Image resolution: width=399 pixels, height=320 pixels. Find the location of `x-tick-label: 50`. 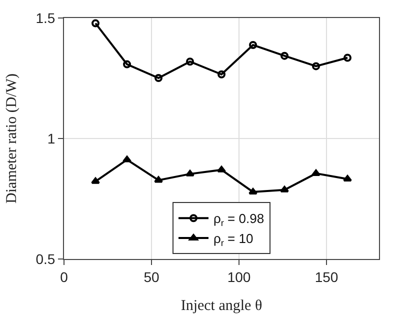

x-tick-label: 50 is located at coordinates (152, 276).